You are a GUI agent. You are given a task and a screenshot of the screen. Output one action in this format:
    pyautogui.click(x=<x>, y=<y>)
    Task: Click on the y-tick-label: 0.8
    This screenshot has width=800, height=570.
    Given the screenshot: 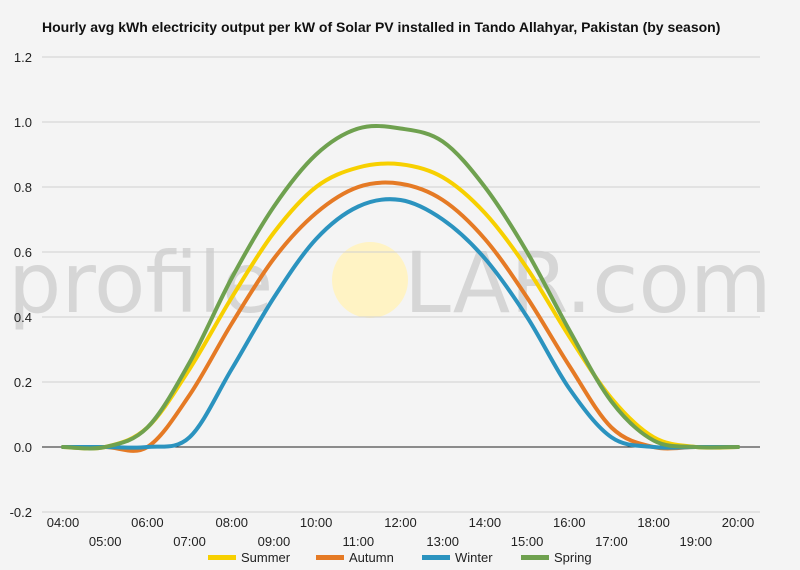 What is the action you would take?
    pyautogui.click(x=23, y=187)
    